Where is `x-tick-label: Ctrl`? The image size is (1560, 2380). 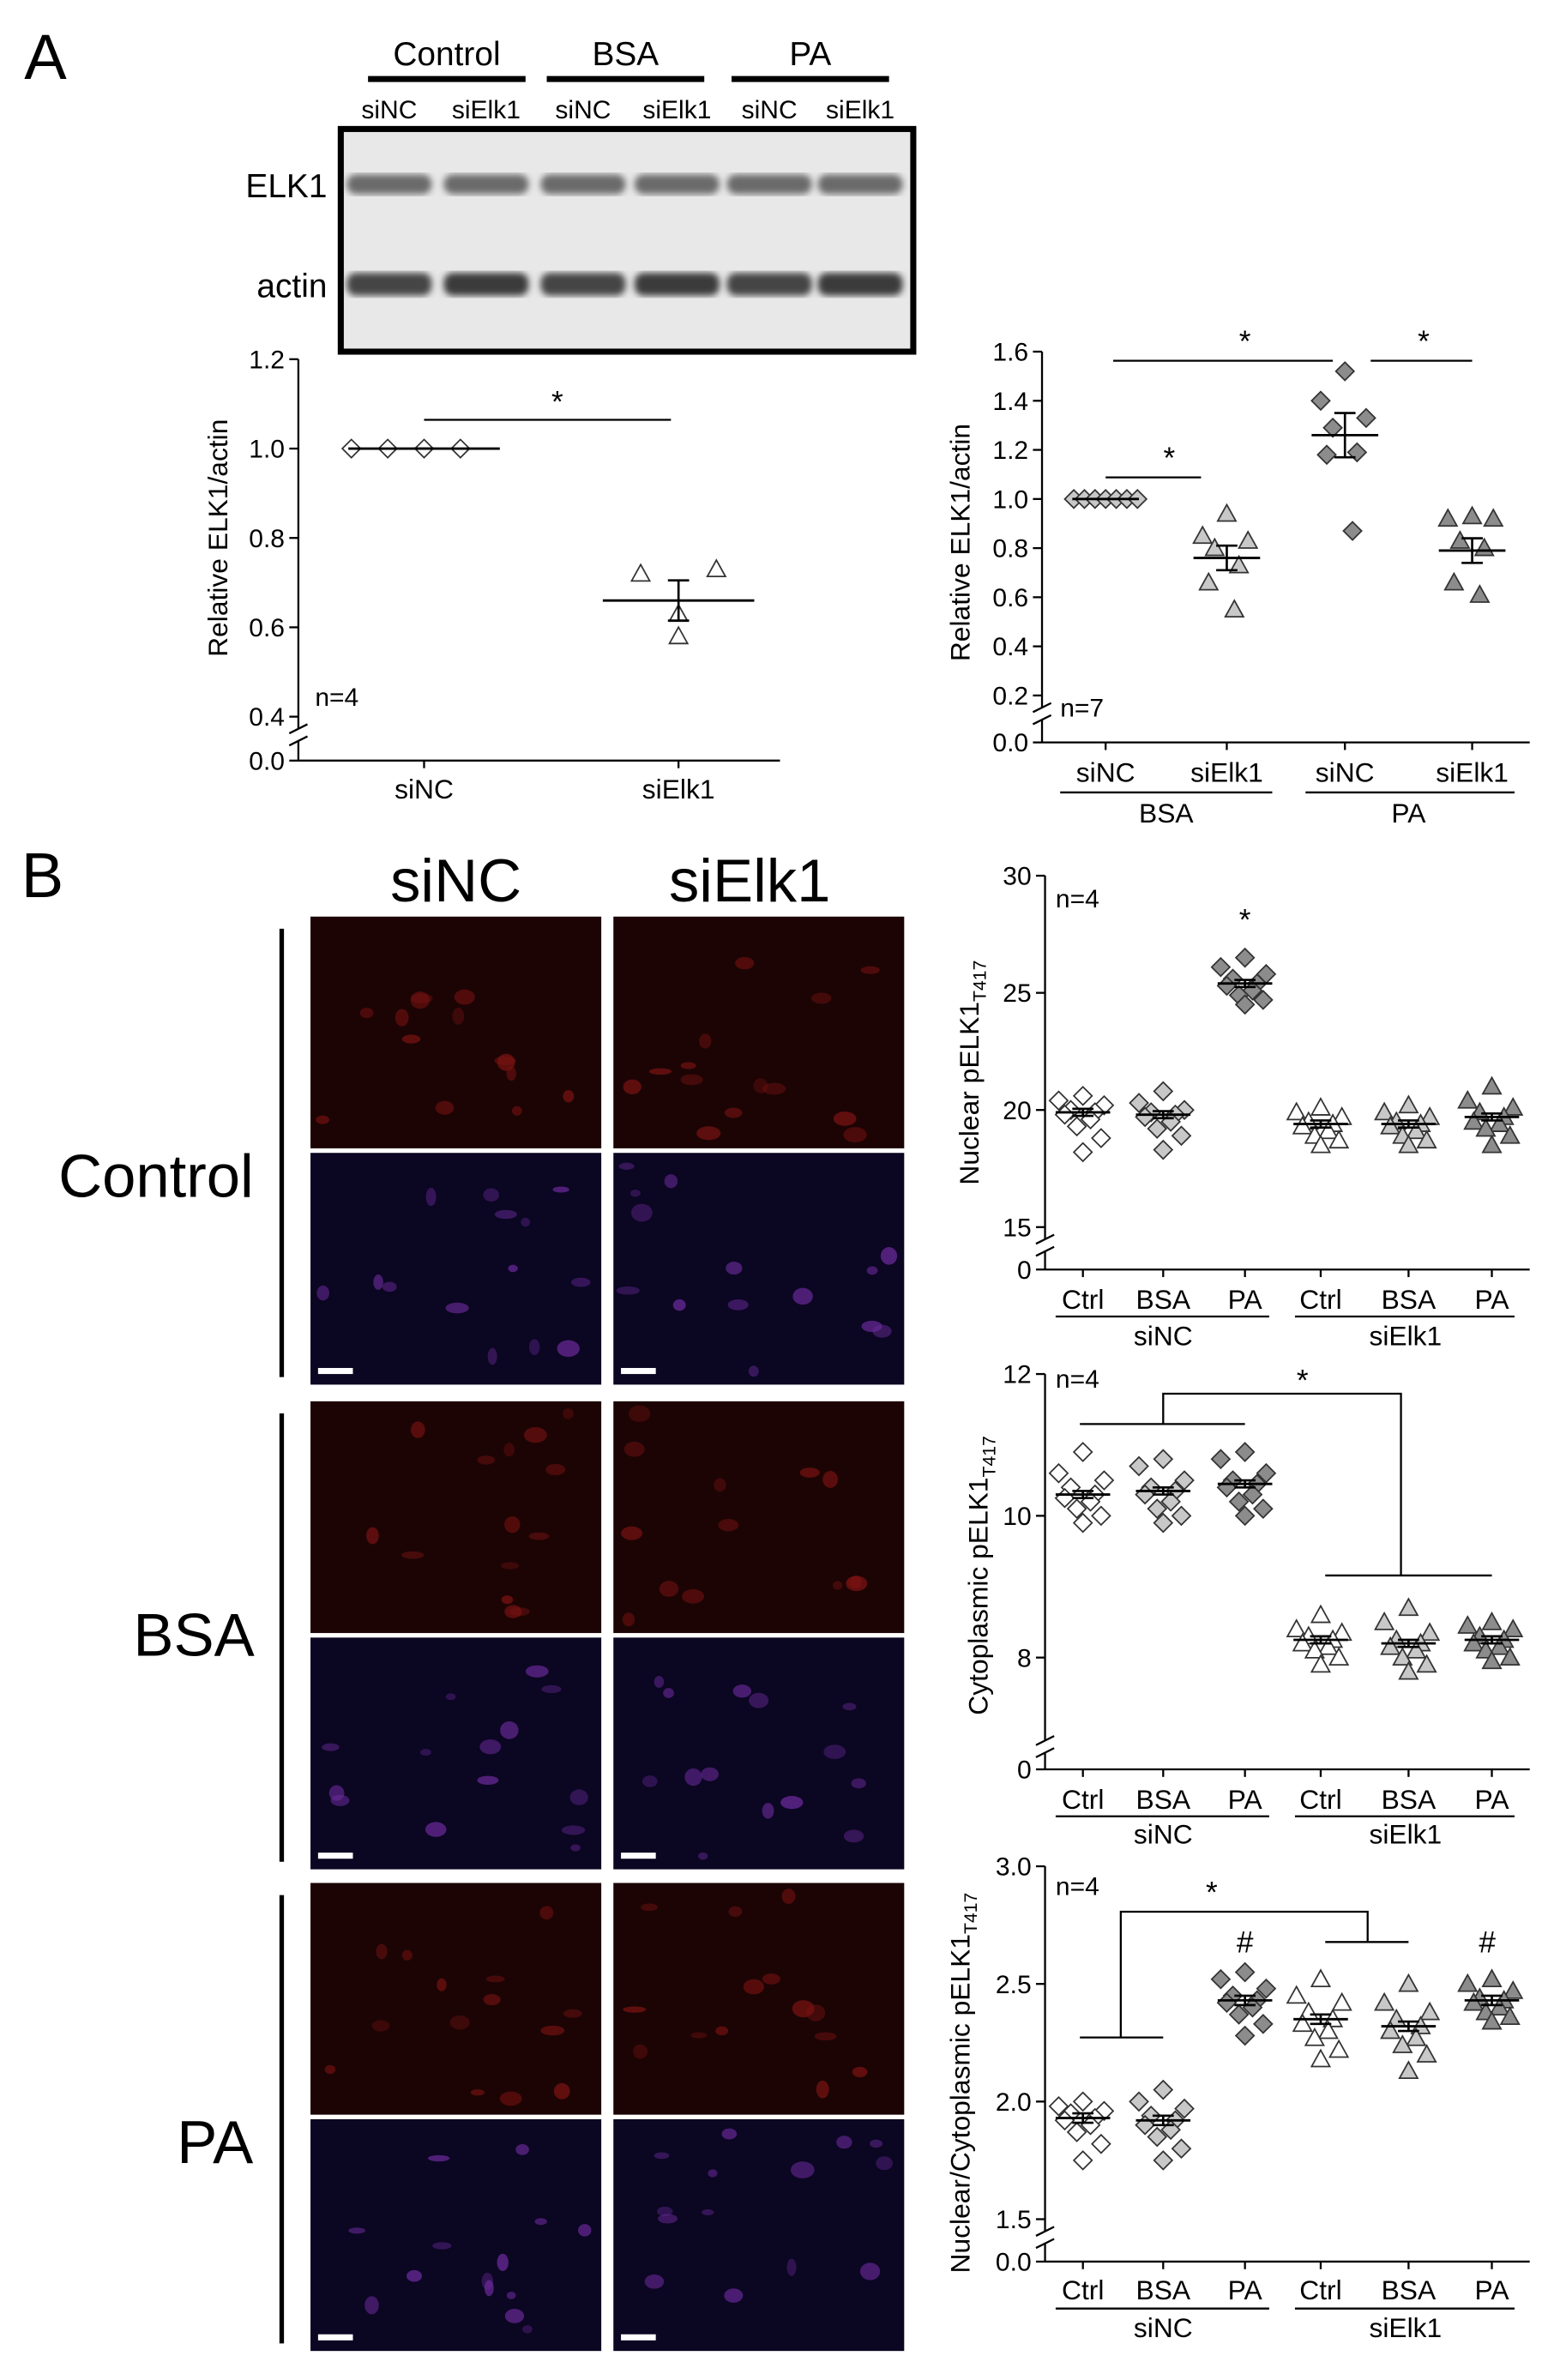 x-tick-label: Ctrl is located at coordinates (1320, 1800).